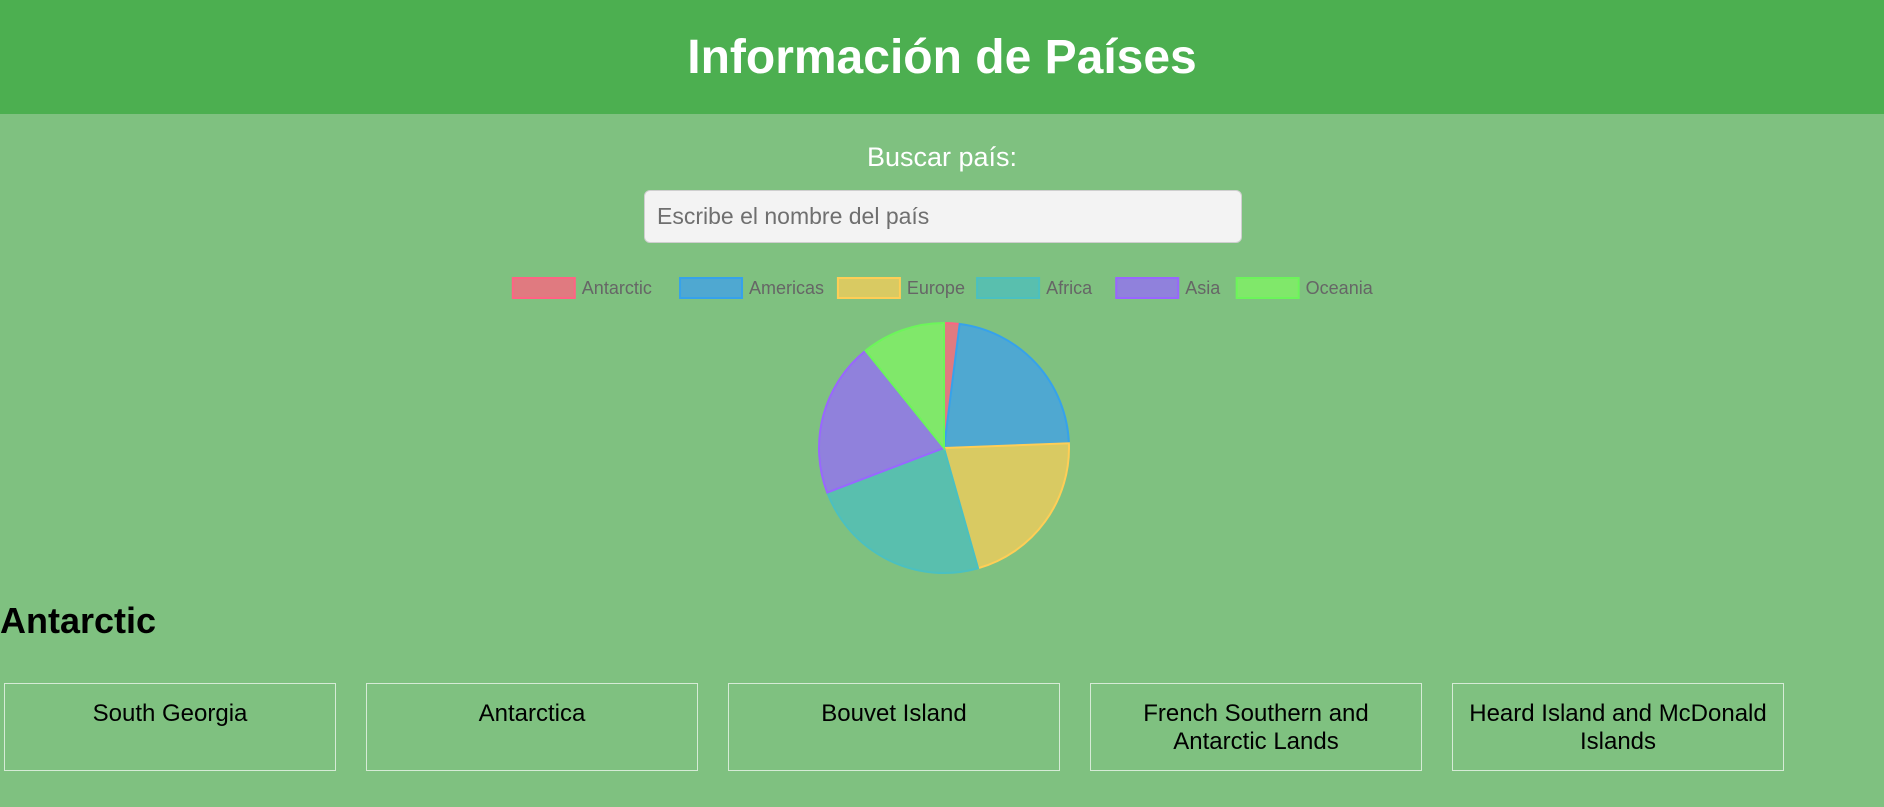  I want to click on chart-slices, so click(944, 447).